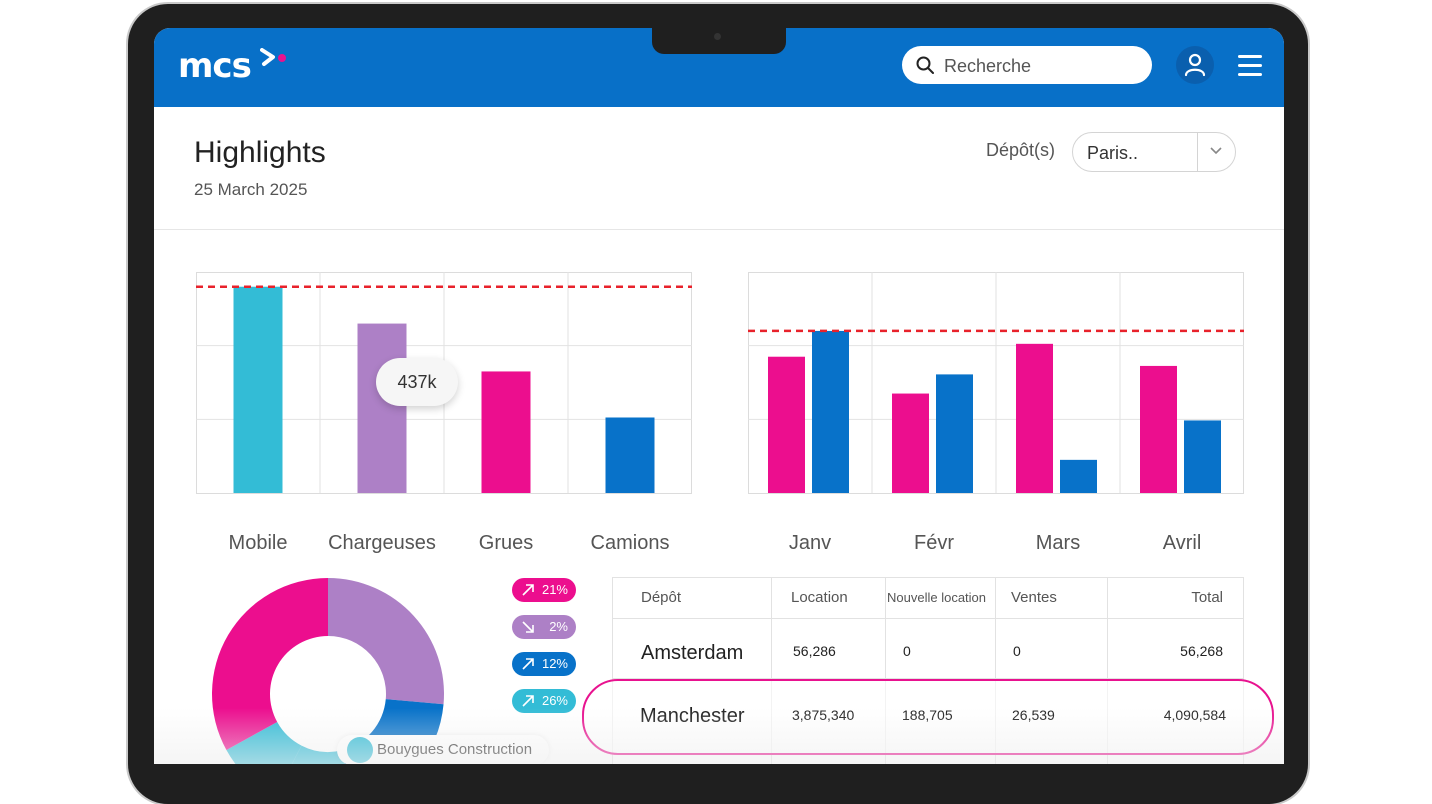 This screenshot has height=804, width=1432. I want to click on row-ventes: 26,539, so click(1033, 715).